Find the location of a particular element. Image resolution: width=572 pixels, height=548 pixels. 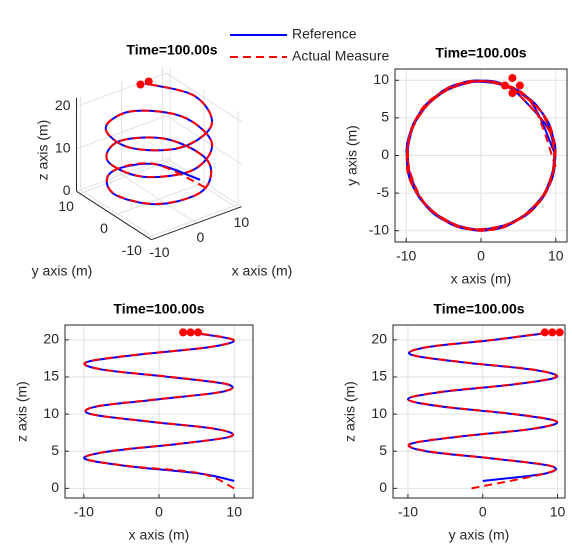

z-axis-label: z axis (m) is located at coordinates (43, 150).